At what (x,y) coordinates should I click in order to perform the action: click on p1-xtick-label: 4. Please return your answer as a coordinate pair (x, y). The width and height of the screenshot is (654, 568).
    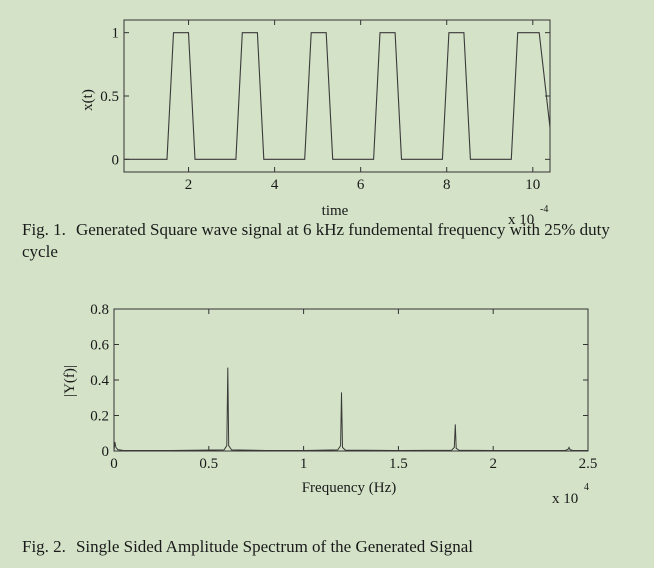
    Looking at the image, I should click on (275, 185).